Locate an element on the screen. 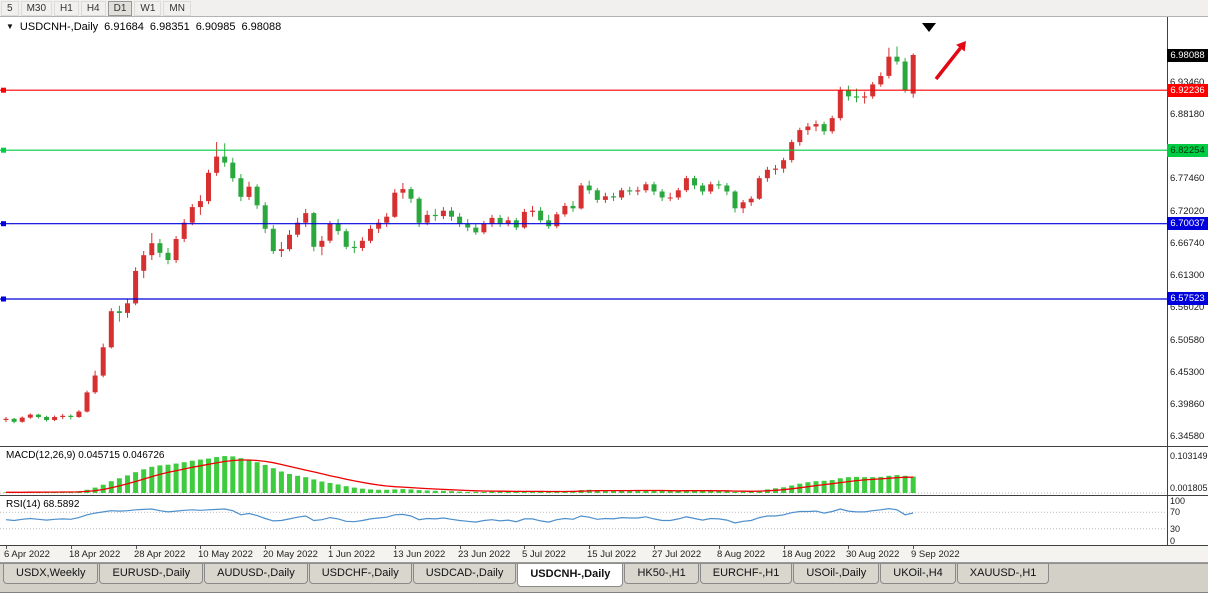  chart-symbol-period: USDCNH-,Daily is located at coordinates (59, 27).